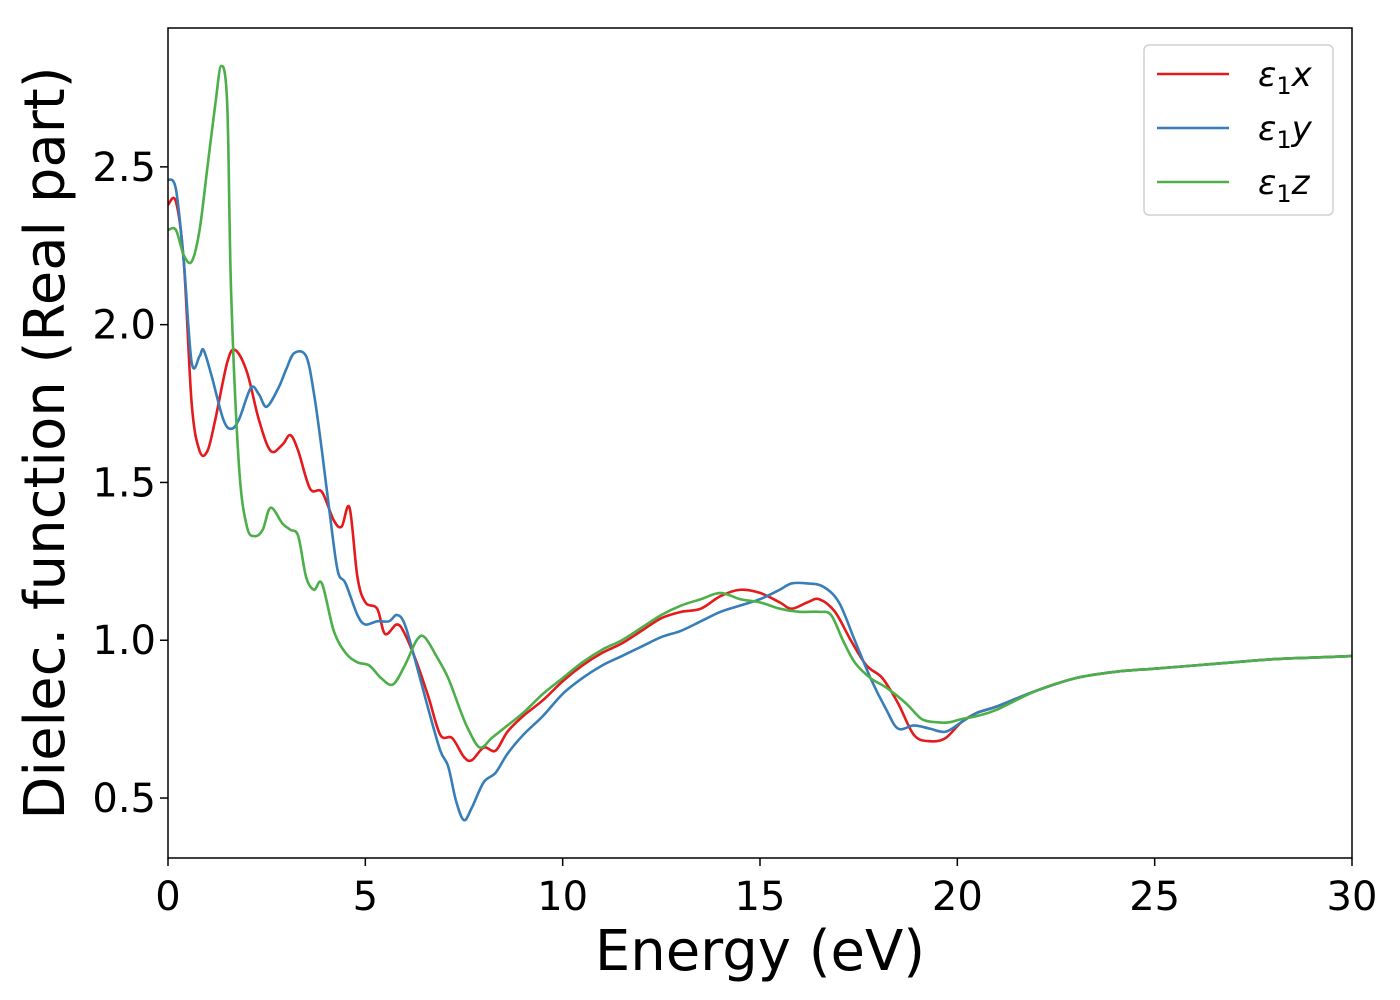 The height and width of the screenshot is (1000, 1400). Describe the element at coordinates (167, 897) in the screenshot. I see `x-tick-label: 0` at that location.